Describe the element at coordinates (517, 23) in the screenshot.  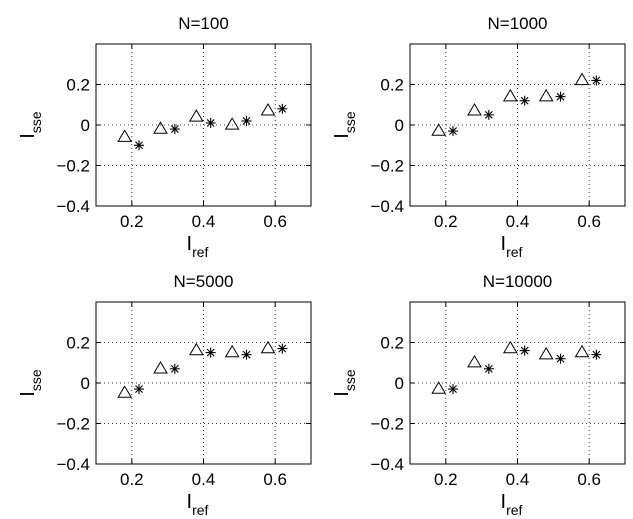
I see `panel-title: N=1000` at that location.